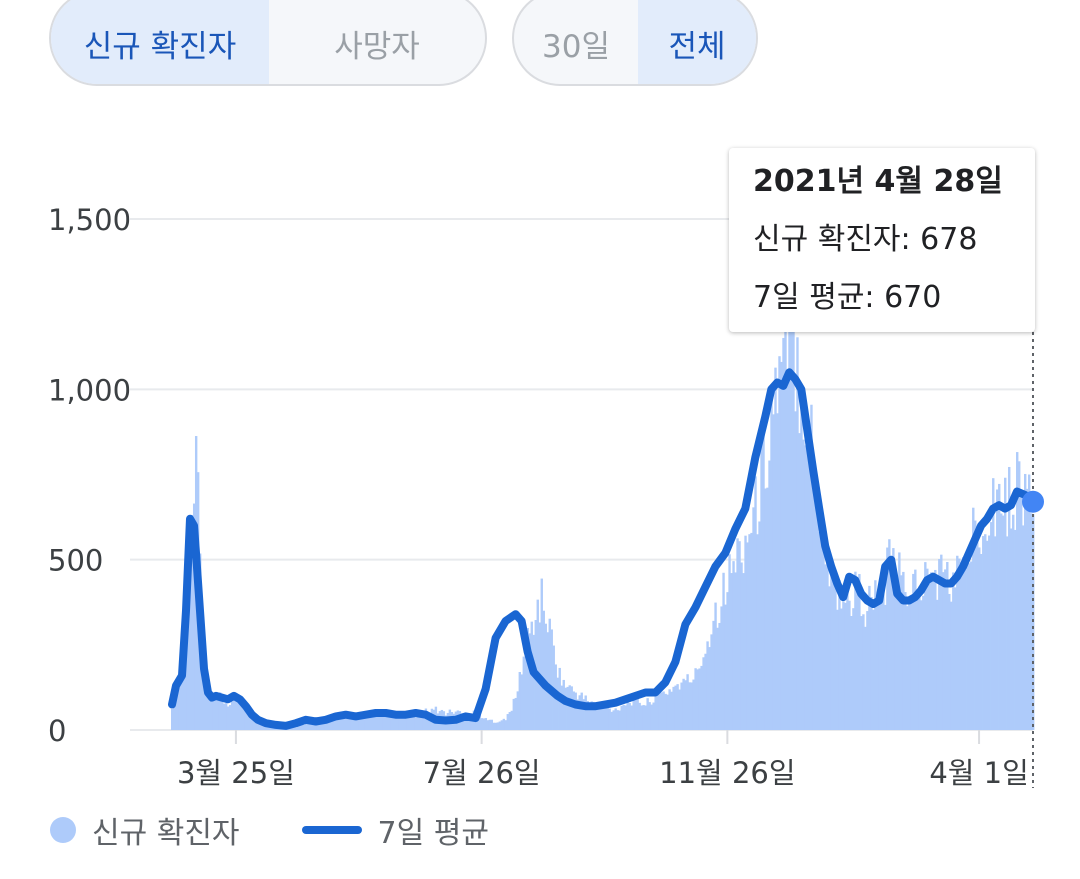 Image resolution: width=1080 pixels, height=879 pixels. What do you see at coordinates (89, 475) in the screenshot?
I see `y-axis-labels: 0 500 1,000 1,500` at bounding box center [89, 475].